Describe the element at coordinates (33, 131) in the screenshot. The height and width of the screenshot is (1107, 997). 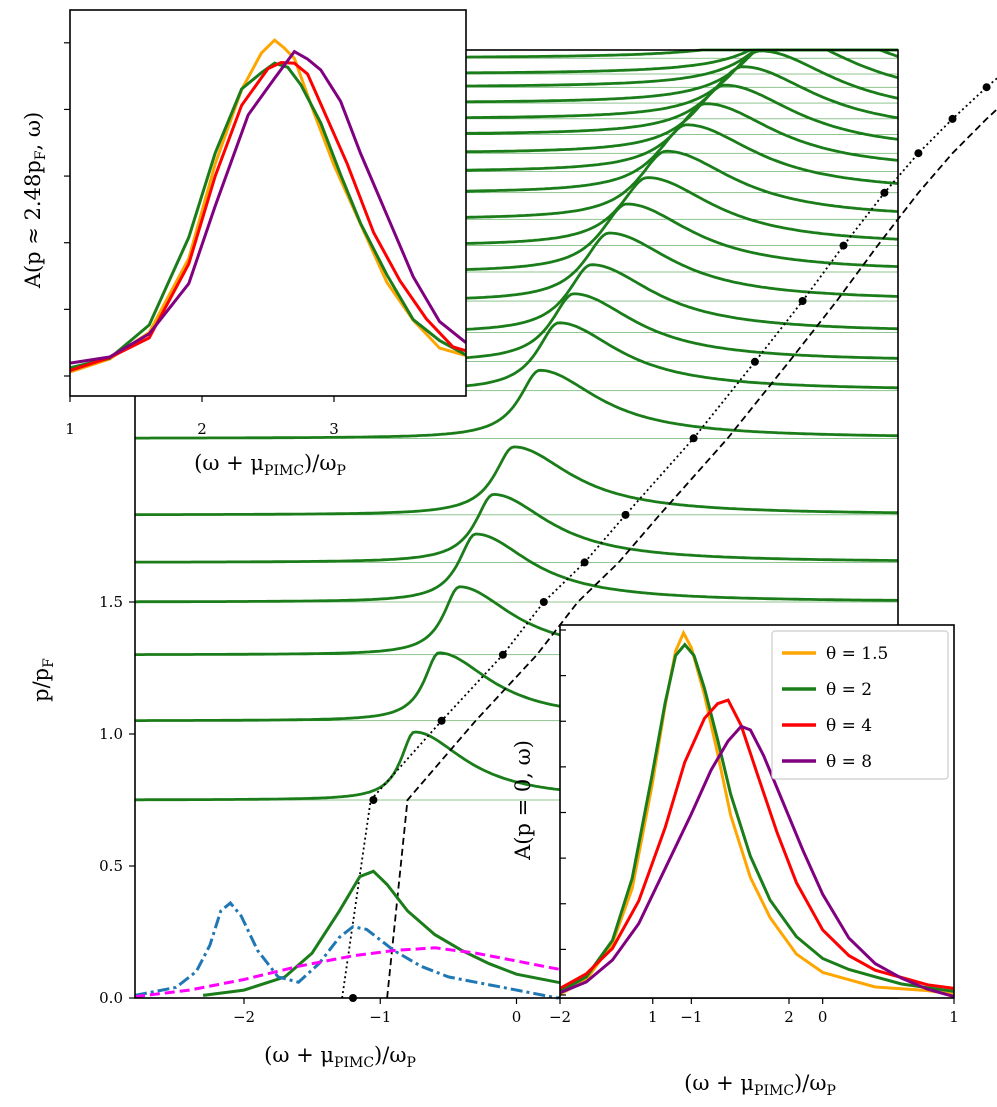
I see `inset-top-ylabel-tail: , ω)` at that location.